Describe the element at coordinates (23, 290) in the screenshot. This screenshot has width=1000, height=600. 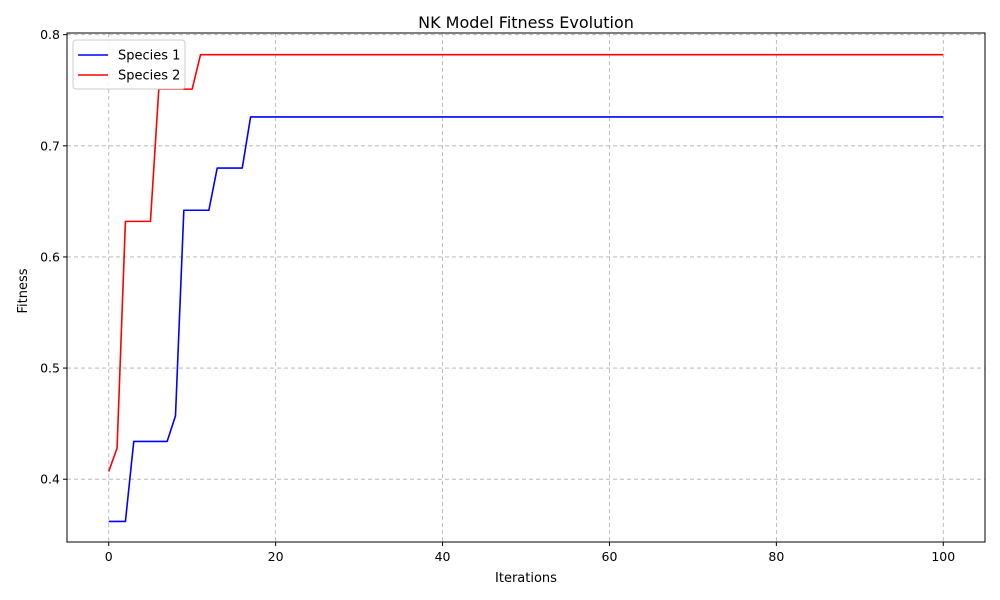
I see `y-axis-label: Fitness` at that location.